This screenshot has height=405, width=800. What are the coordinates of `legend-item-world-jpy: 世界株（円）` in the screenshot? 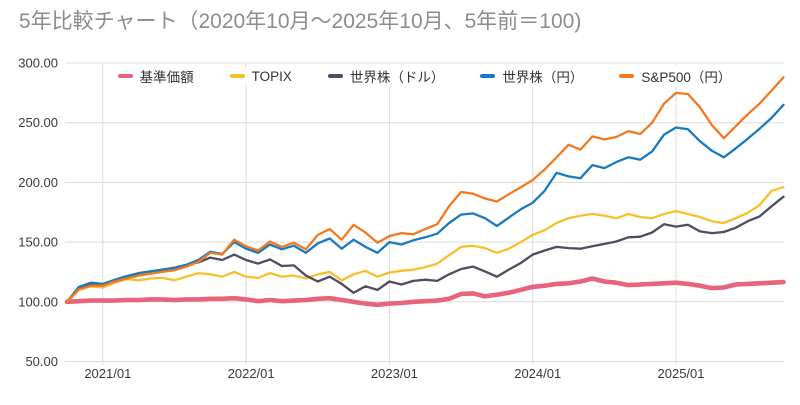 It's located at (532, 76).